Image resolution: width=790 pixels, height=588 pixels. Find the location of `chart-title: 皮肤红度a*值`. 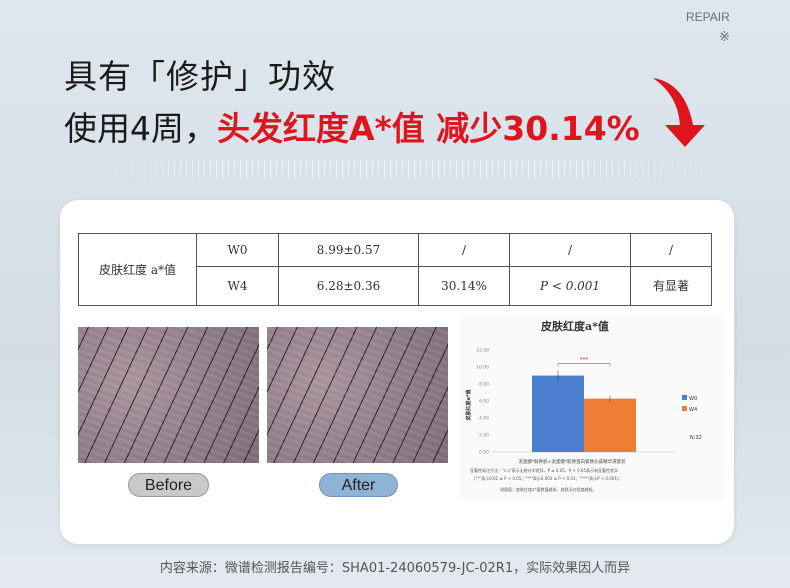

chart-title: 皮肤红度a*值 is located at coordinates (574, 326).